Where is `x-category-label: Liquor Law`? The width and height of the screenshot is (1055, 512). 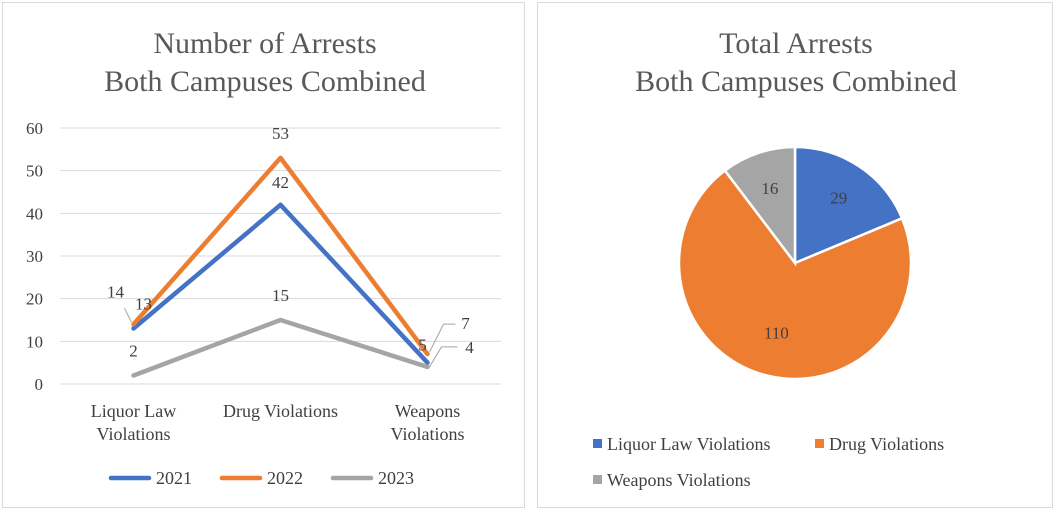
x-category-label: Liquor Law is located at coordinates (133, 411).